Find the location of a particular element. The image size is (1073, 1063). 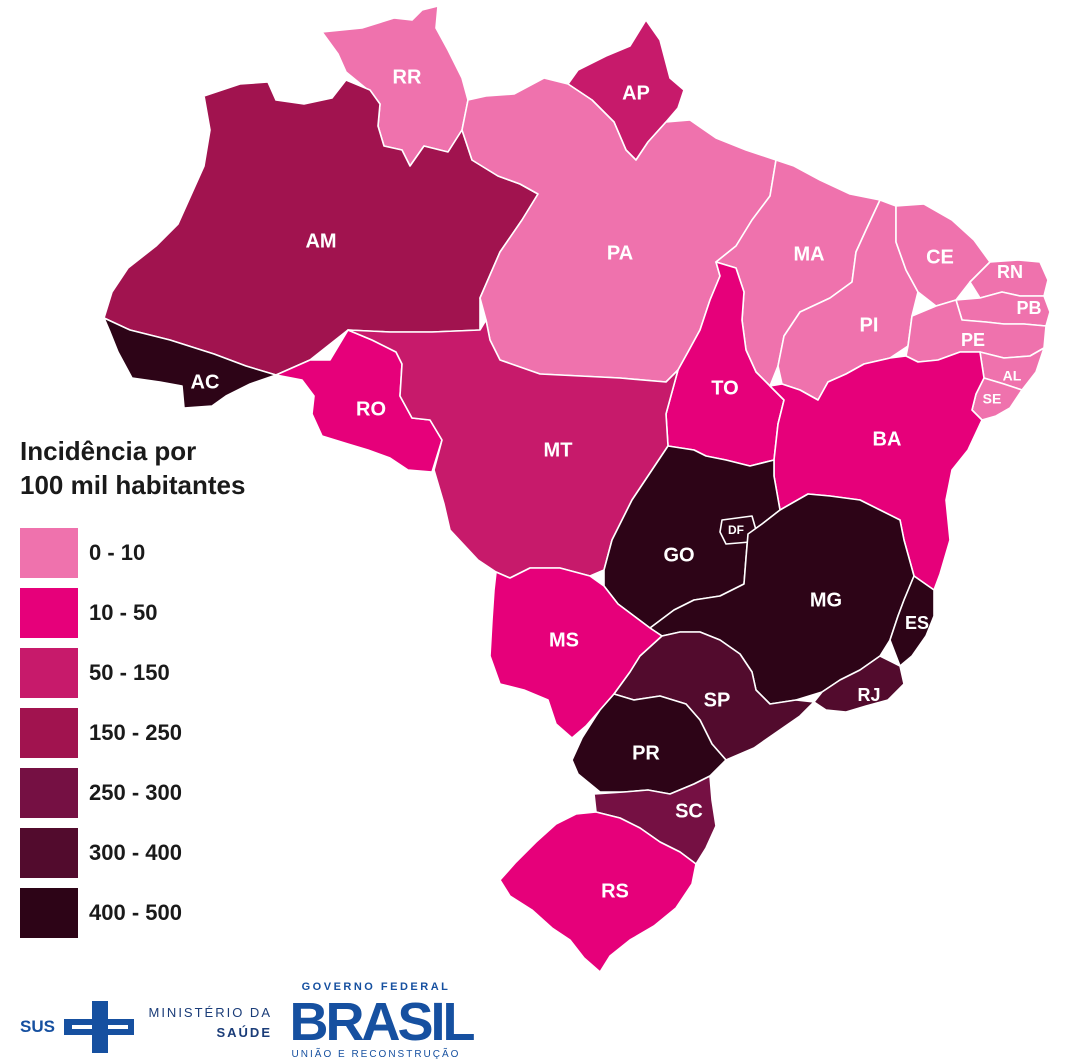

legend-title-line1: Incidência por is located at coordinates (108, 451).